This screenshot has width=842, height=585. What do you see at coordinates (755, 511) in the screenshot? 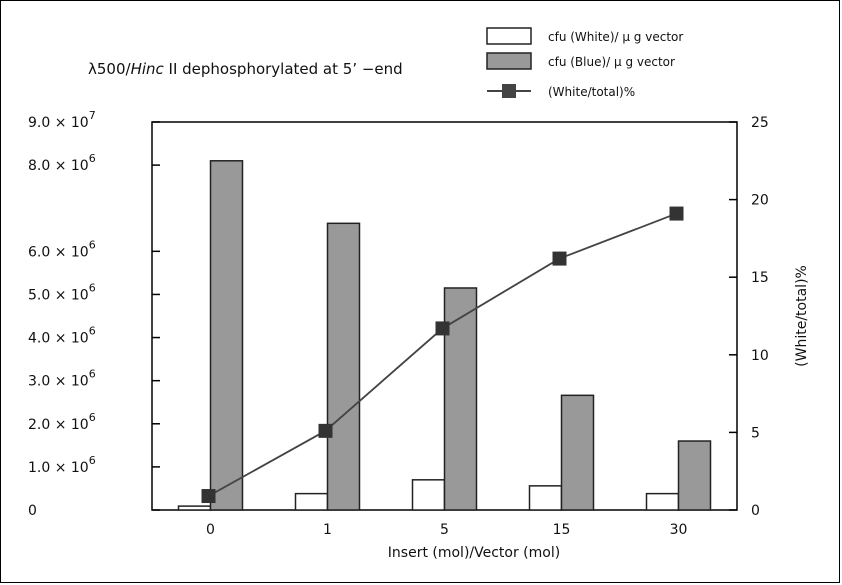
I see `right-tick-label-0: 0` at bounding box center [755, 511].